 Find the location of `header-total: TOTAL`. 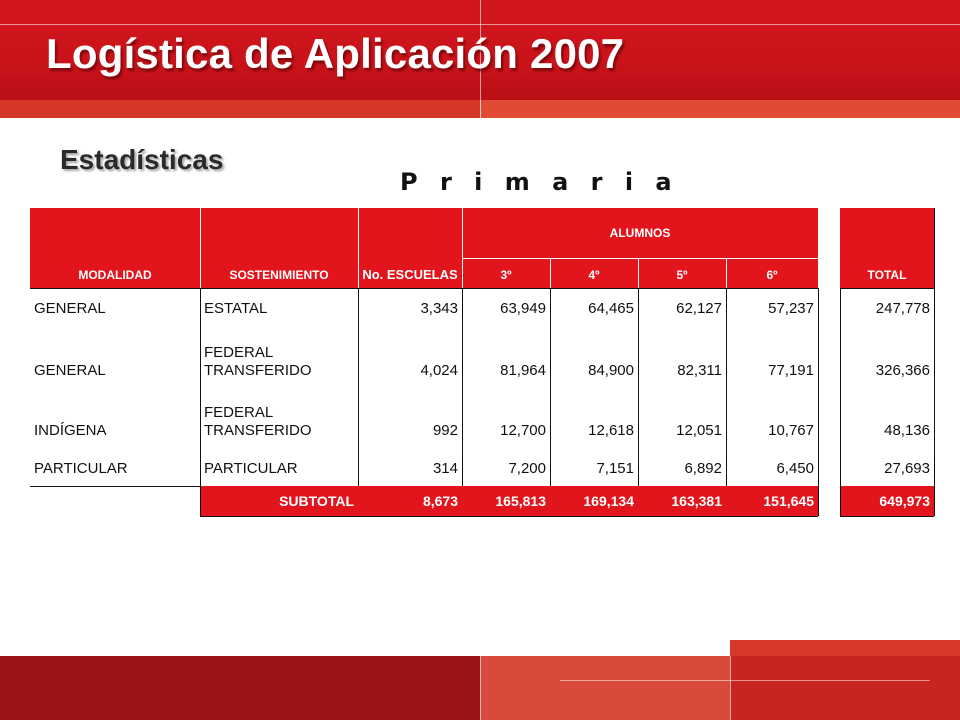

header-total: TOTAL is located at coordinates (887, 248).